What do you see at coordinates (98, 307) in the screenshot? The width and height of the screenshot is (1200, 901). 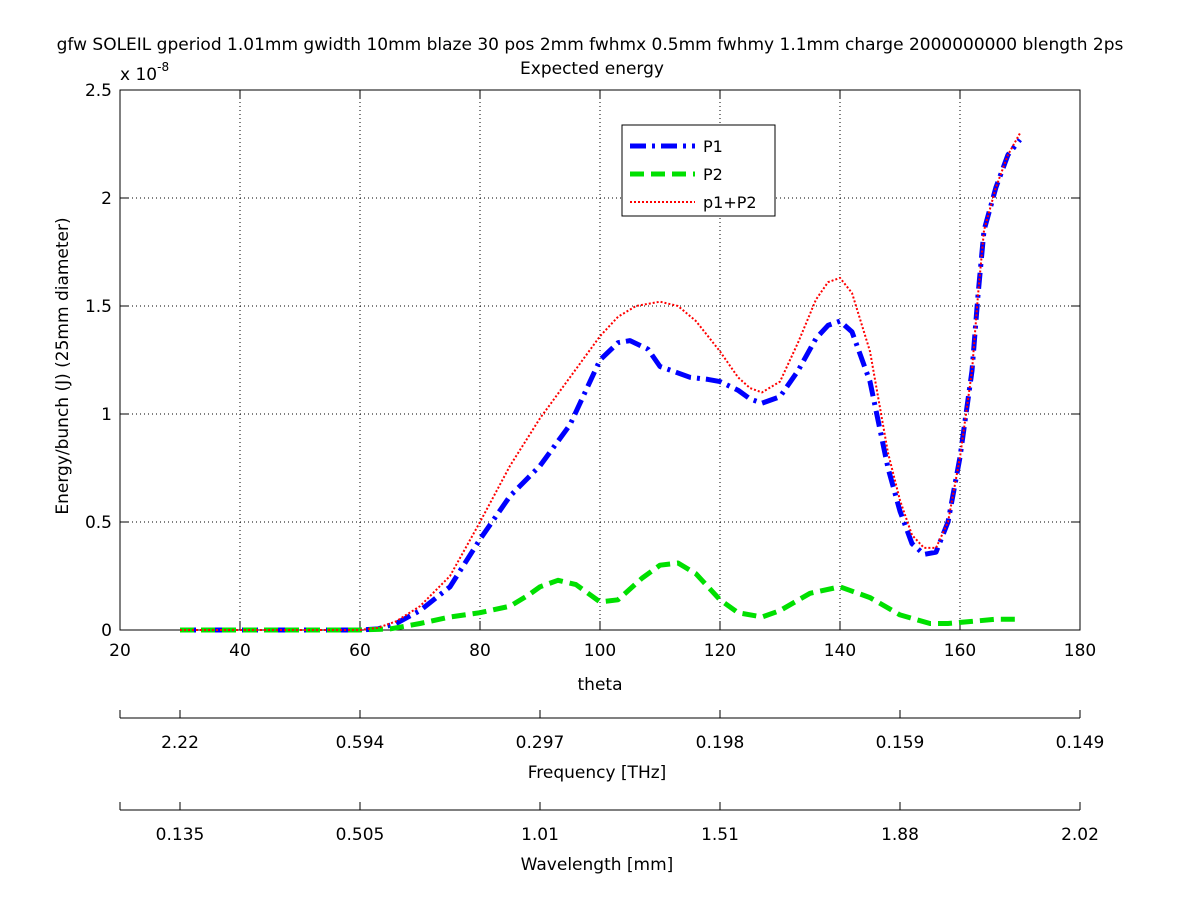 I see `y-tick-label: 1.5` at bounding box center [98, 307].